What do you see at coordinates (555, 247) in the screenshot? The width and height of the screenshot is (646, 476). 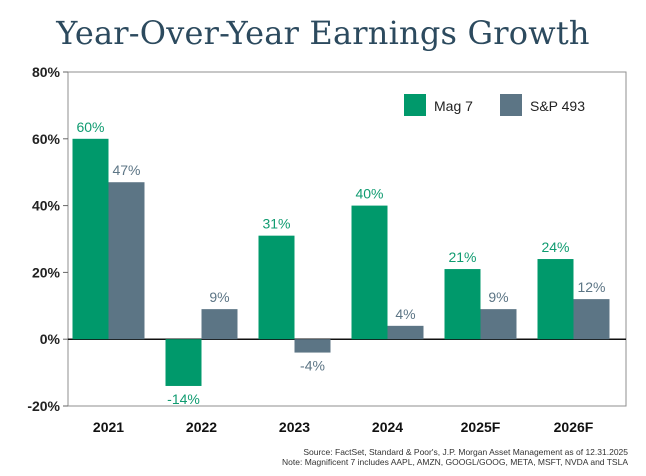 I see `data-label: 24%` at bounding box center [555, 247].